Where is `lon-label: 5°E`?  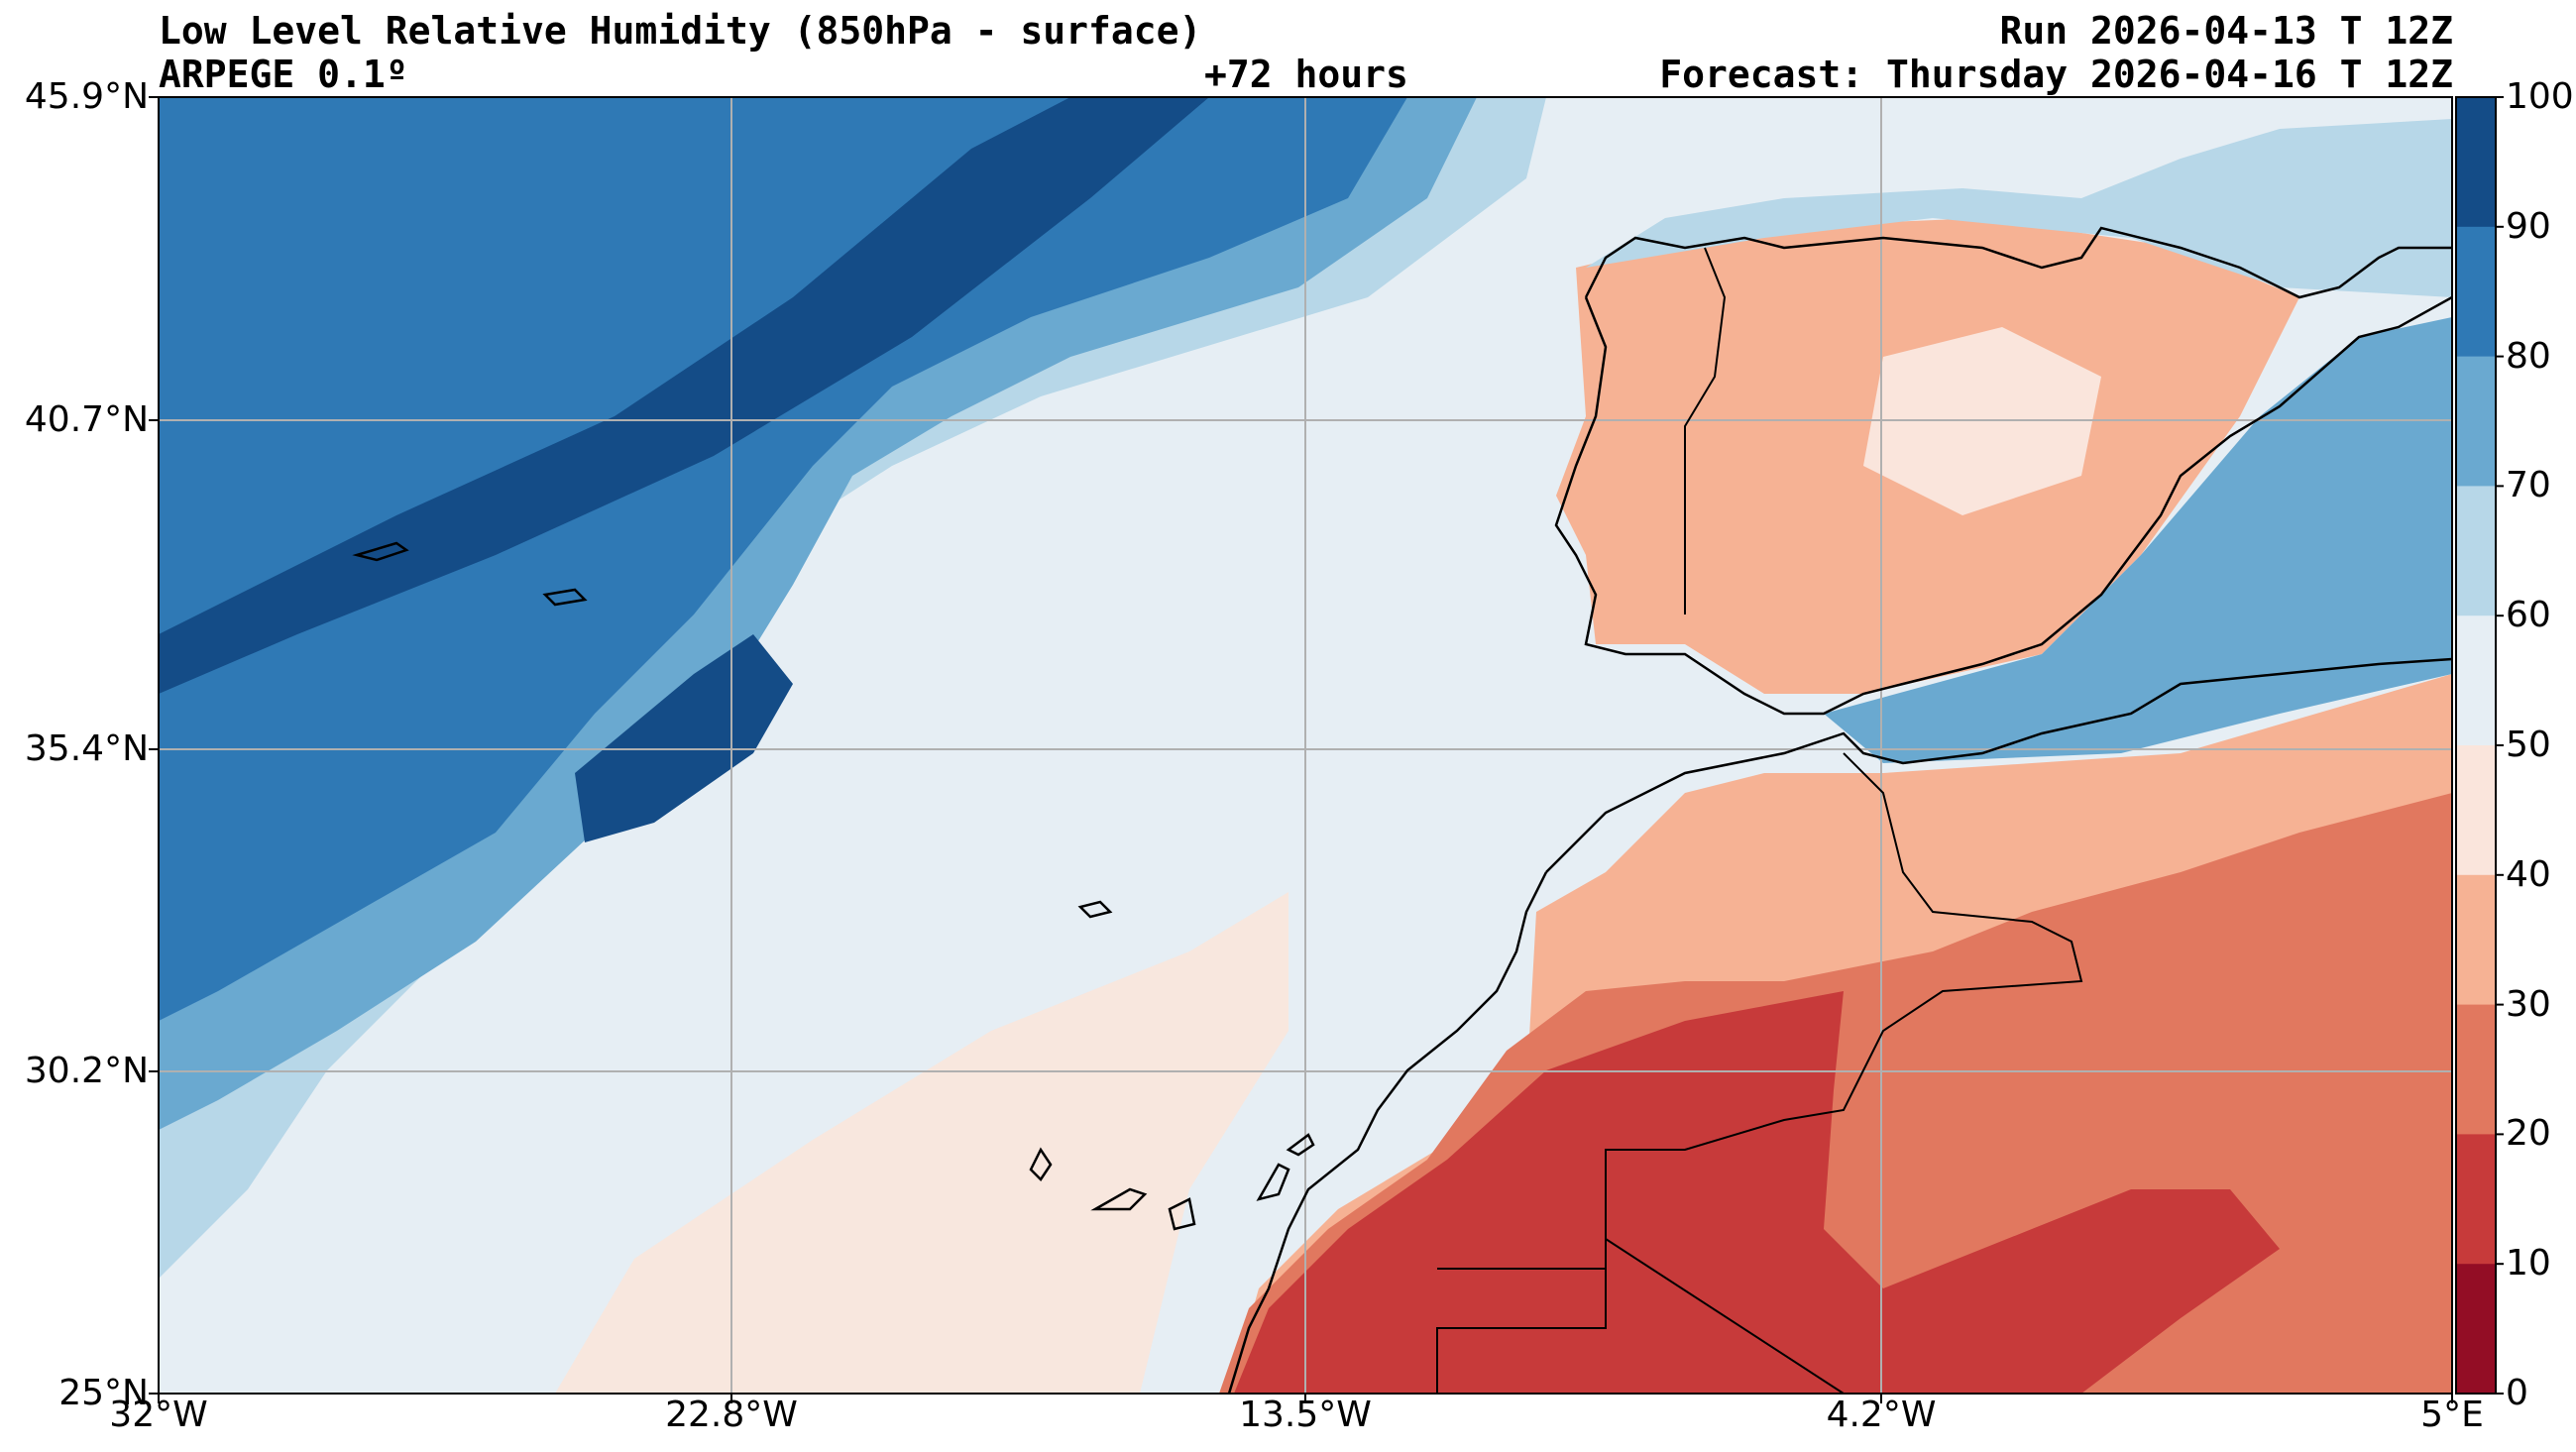
lon-label: 5°E is located at coordinates (2452, 1415).